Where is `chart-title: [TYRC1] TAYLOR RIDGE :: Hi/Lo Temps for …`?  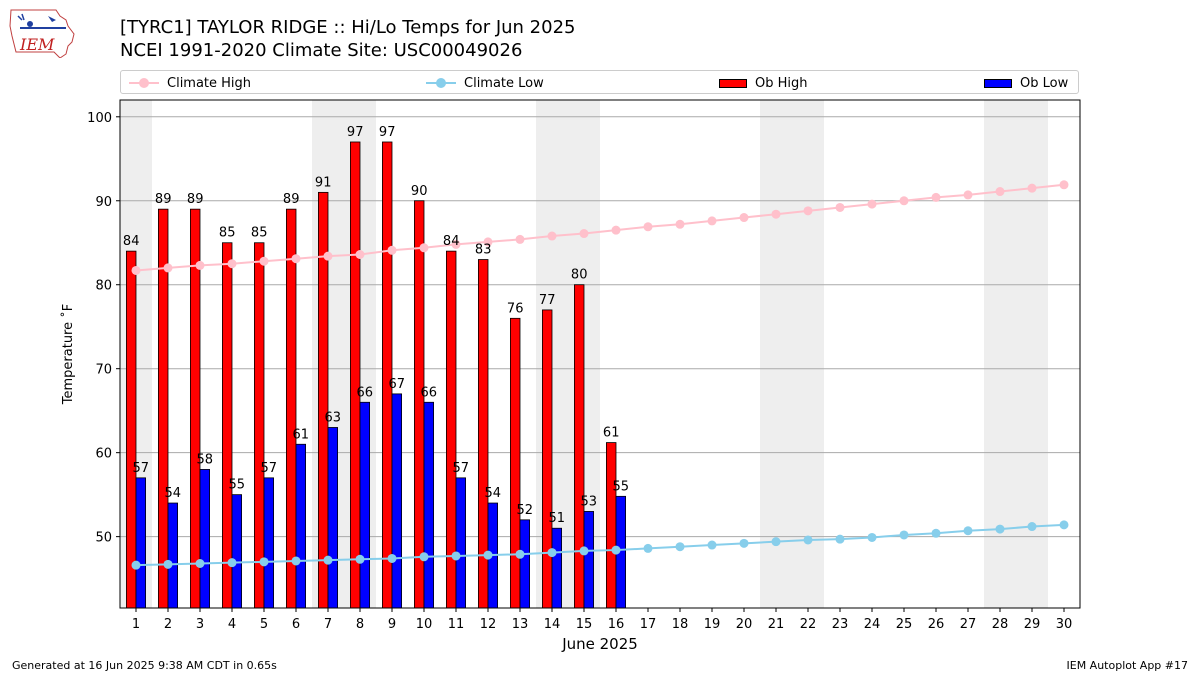
chart-title: [TYRC1] TAYLOR RIDGE :: Hi/Lo Temps for … is located at coordinates (348, 27).